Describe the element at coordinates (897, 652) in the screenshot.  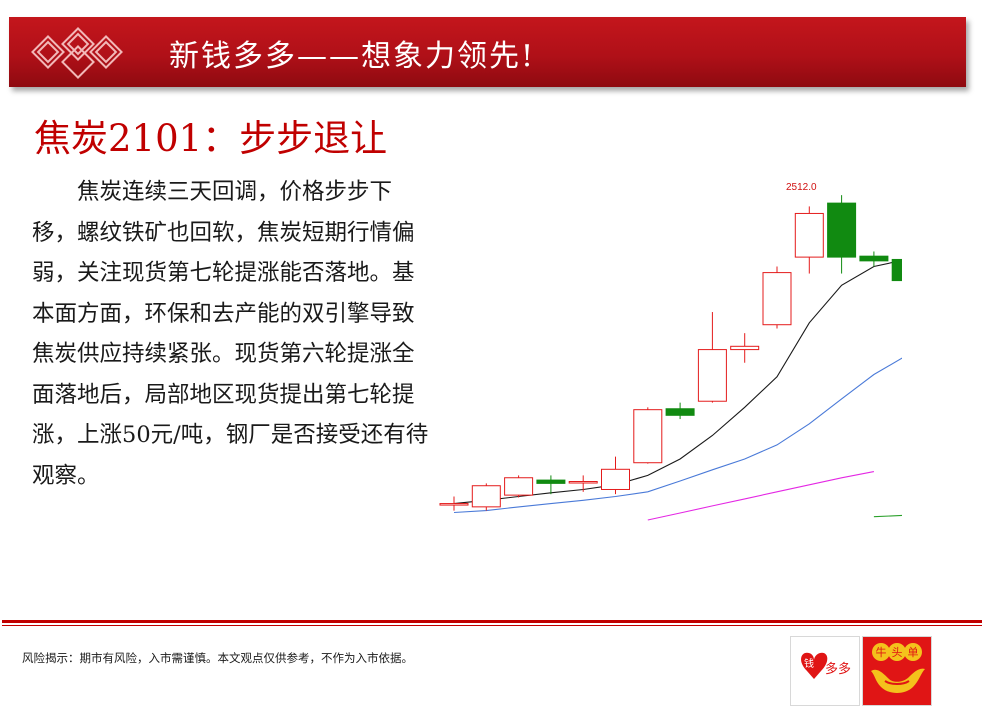
I see `svg-text: 头` at that location.